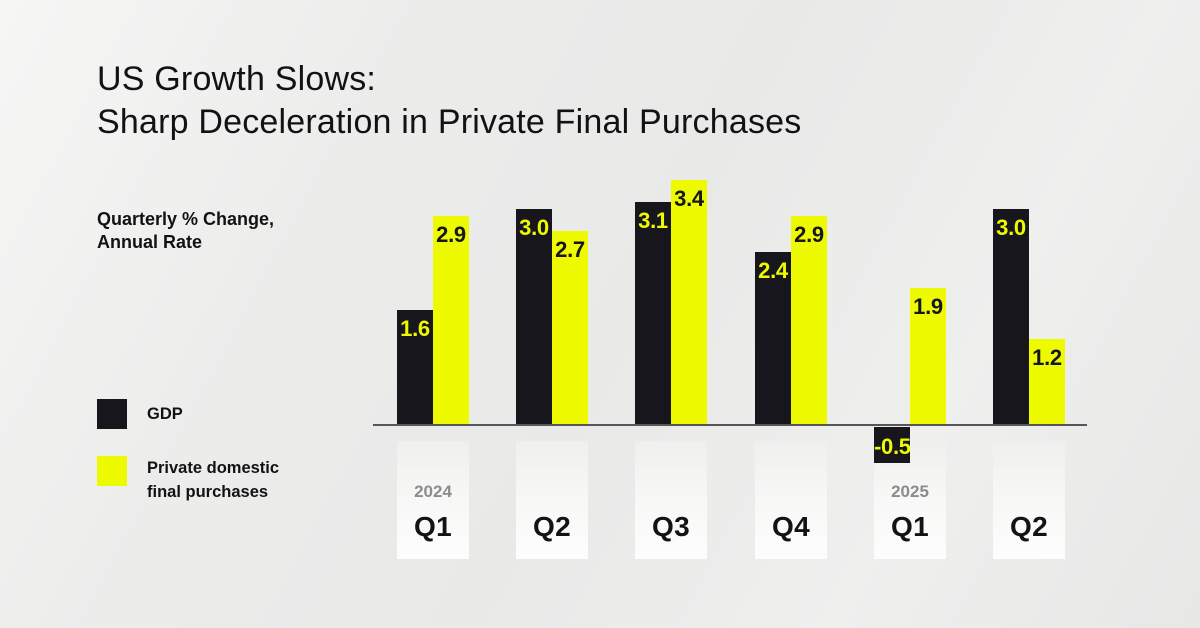 The width and height of the screenshot is (1200, 628). What do you see at coordinates (671, 500) in the screenshot?
I see `category-panel-q3: Q3` at bounding box center [671, 500].